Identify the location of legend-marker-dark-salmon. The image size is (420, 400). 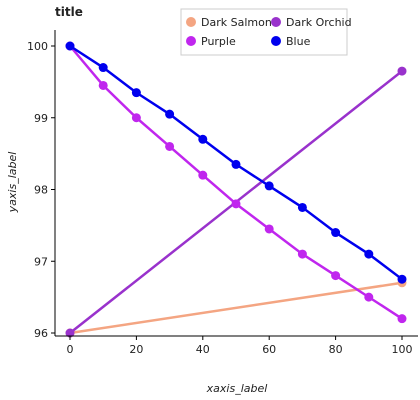
(191, 22).